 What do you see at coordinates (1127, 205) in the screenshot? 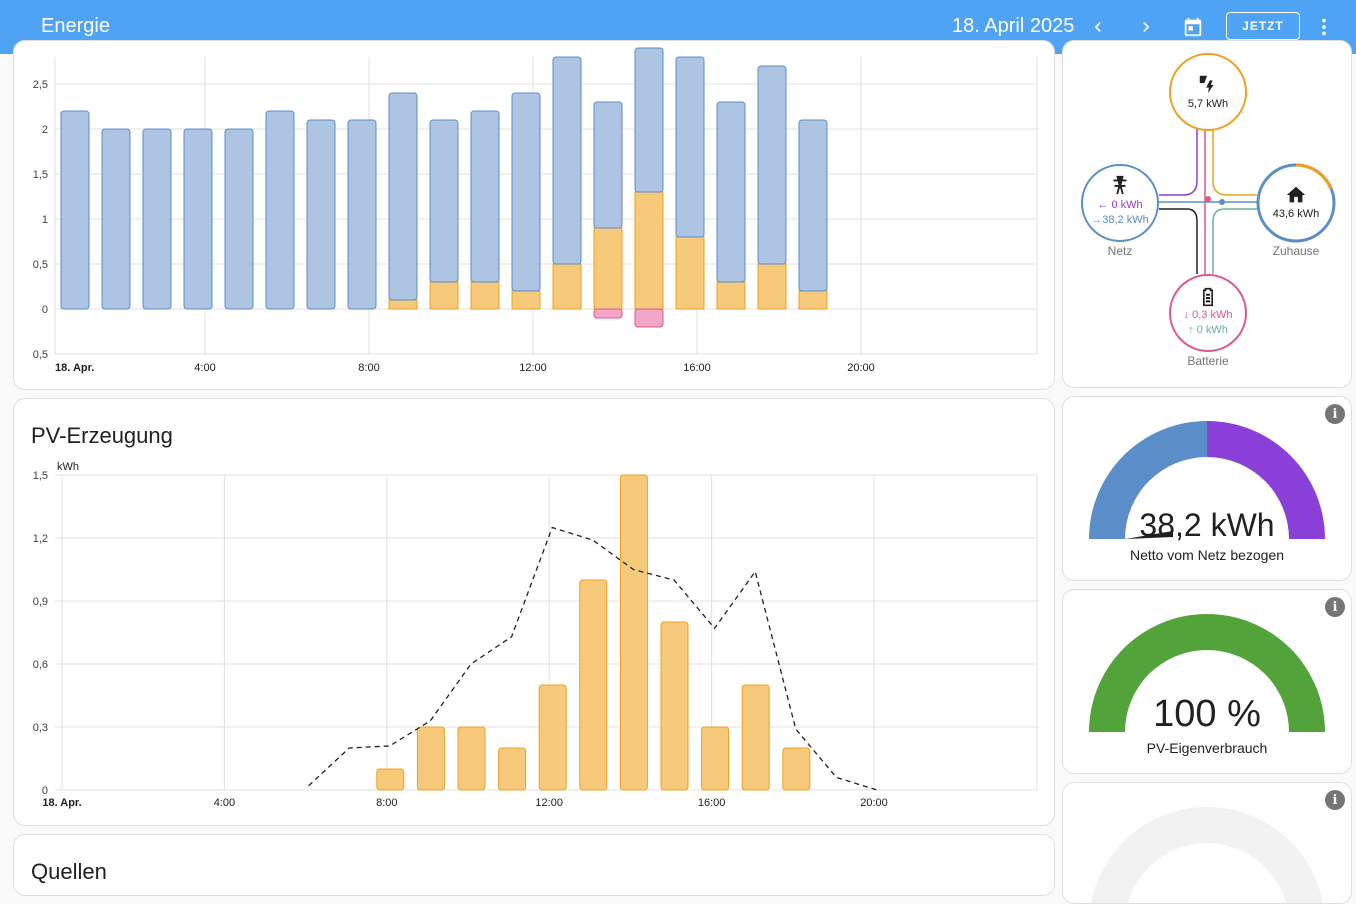
I see `grid-in-value: 0 kWh` at bounding box center [1127, 205].